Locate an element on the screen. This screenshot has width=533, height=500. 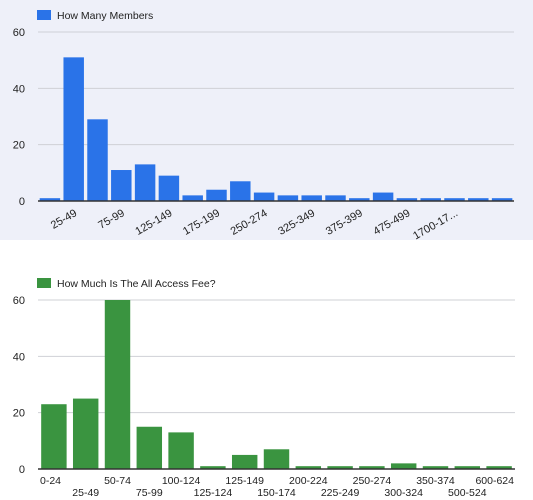
x-tick-label: 600-624 is located at coordinates (494, 481).